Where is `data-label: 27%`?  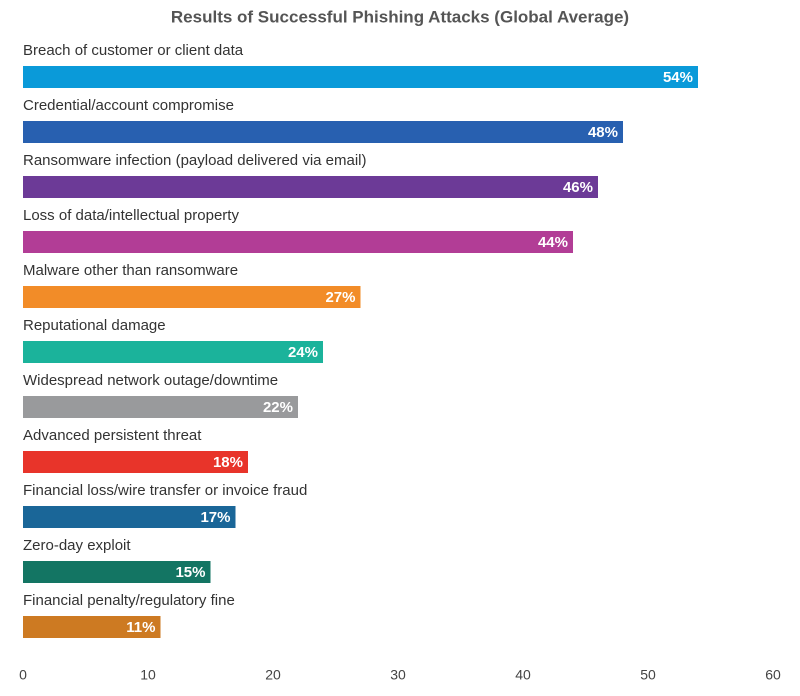
data-label: 27% is located at coordinates (340, 297).